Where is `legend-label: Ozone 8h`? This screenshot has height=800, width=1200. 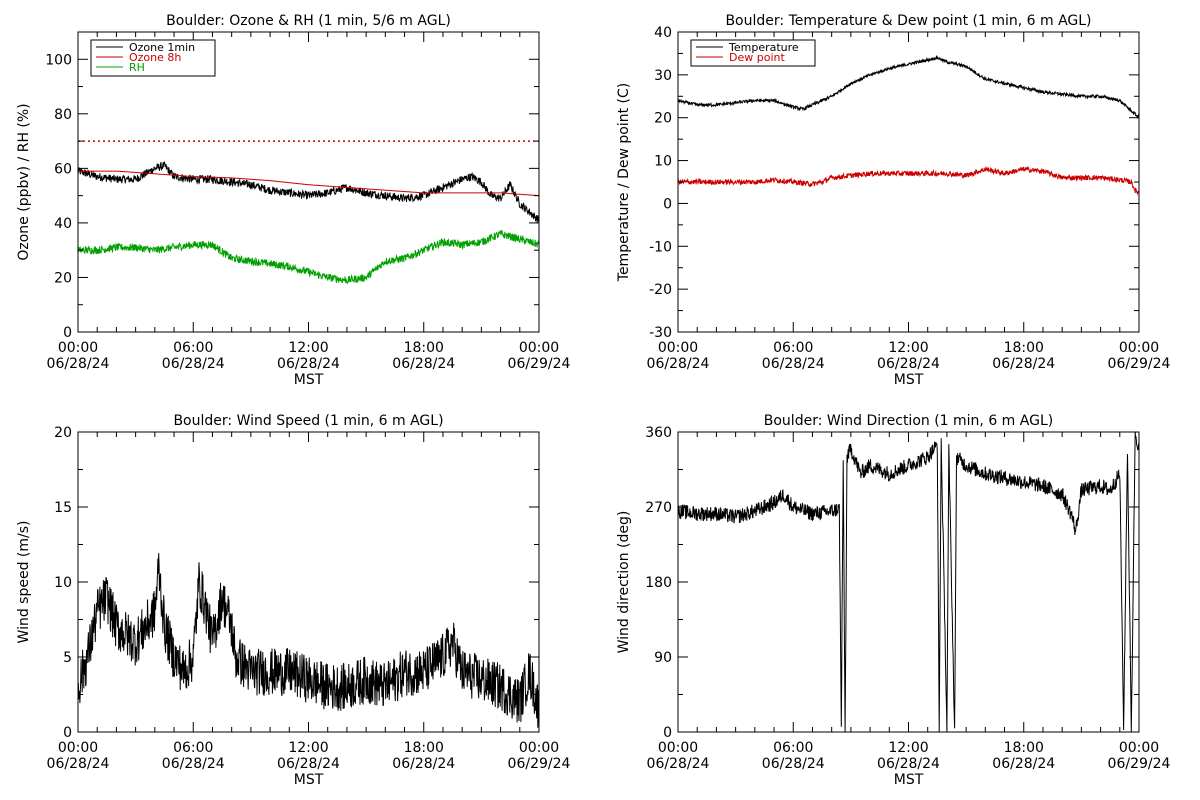
legend-label: Ozone 8h is located at coordinates (155, 57).